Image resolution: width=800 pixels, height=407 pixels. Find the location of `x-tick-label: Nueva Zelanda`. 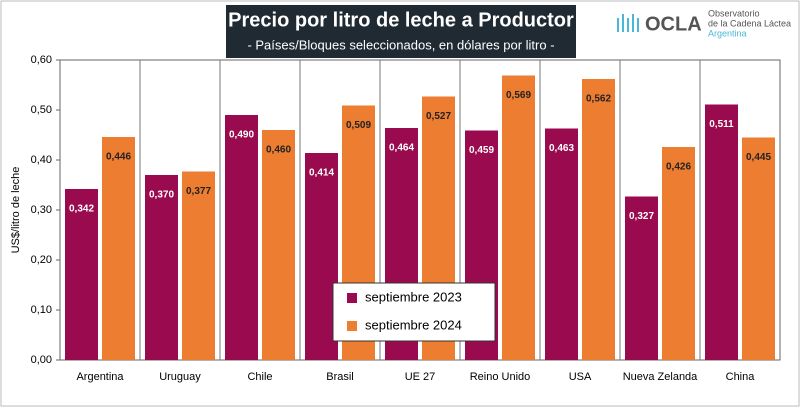

x-tick-label: Nueva Zelanda is located at coordinates (660, 377).